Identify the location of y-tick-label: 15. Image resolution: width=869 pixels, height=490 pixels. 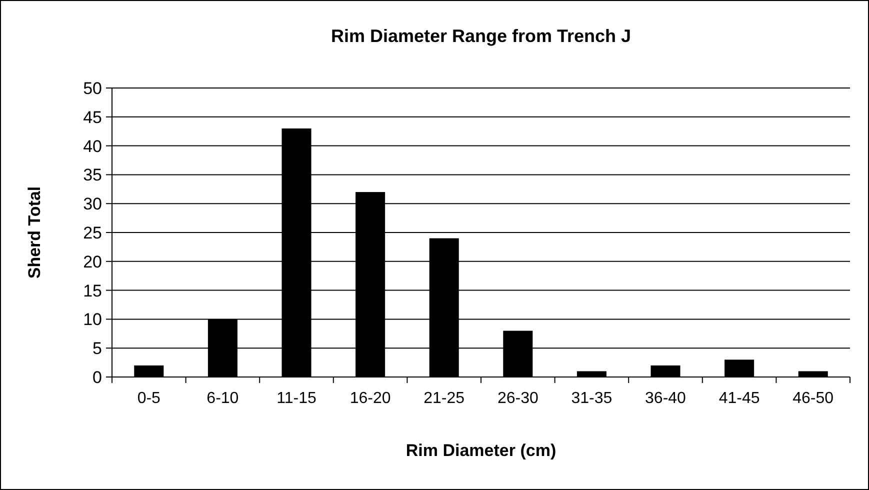
(92, 290).